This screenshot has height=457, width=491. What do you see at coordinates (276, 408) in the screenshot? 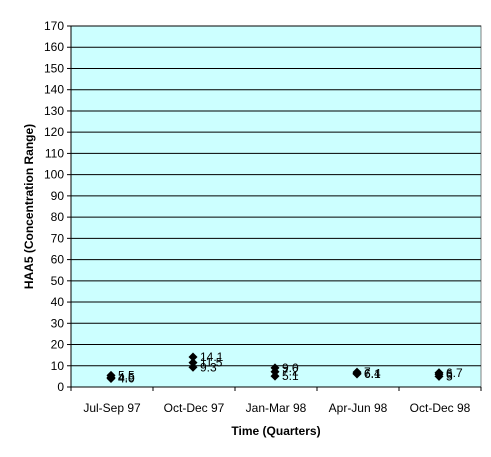
I see `x-tick-label: Jan-Mar 98` at bounding box center [276, 408].